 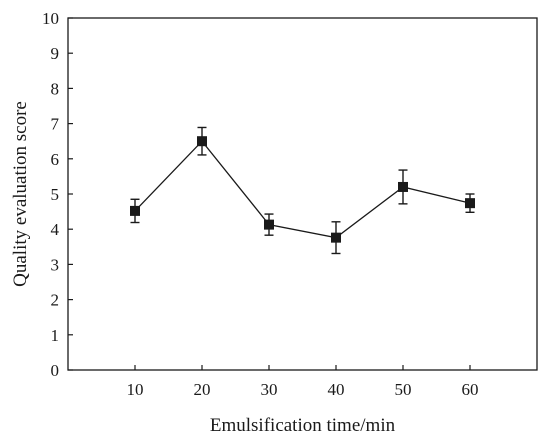 What do you see at coordinates (55, 88) in the screenshot?
I see `y-tick-label: 8` at bounding box center [55, 88].